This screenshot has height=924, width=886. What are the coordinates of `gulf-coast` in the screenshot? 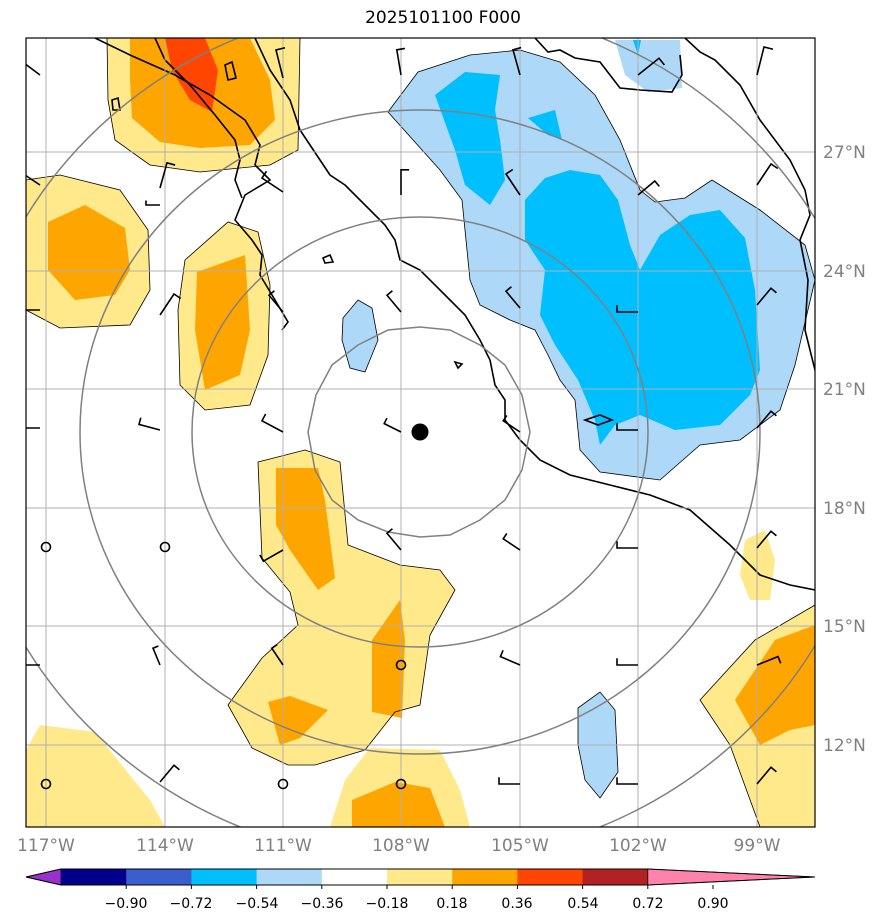 It's located at (749, 204).